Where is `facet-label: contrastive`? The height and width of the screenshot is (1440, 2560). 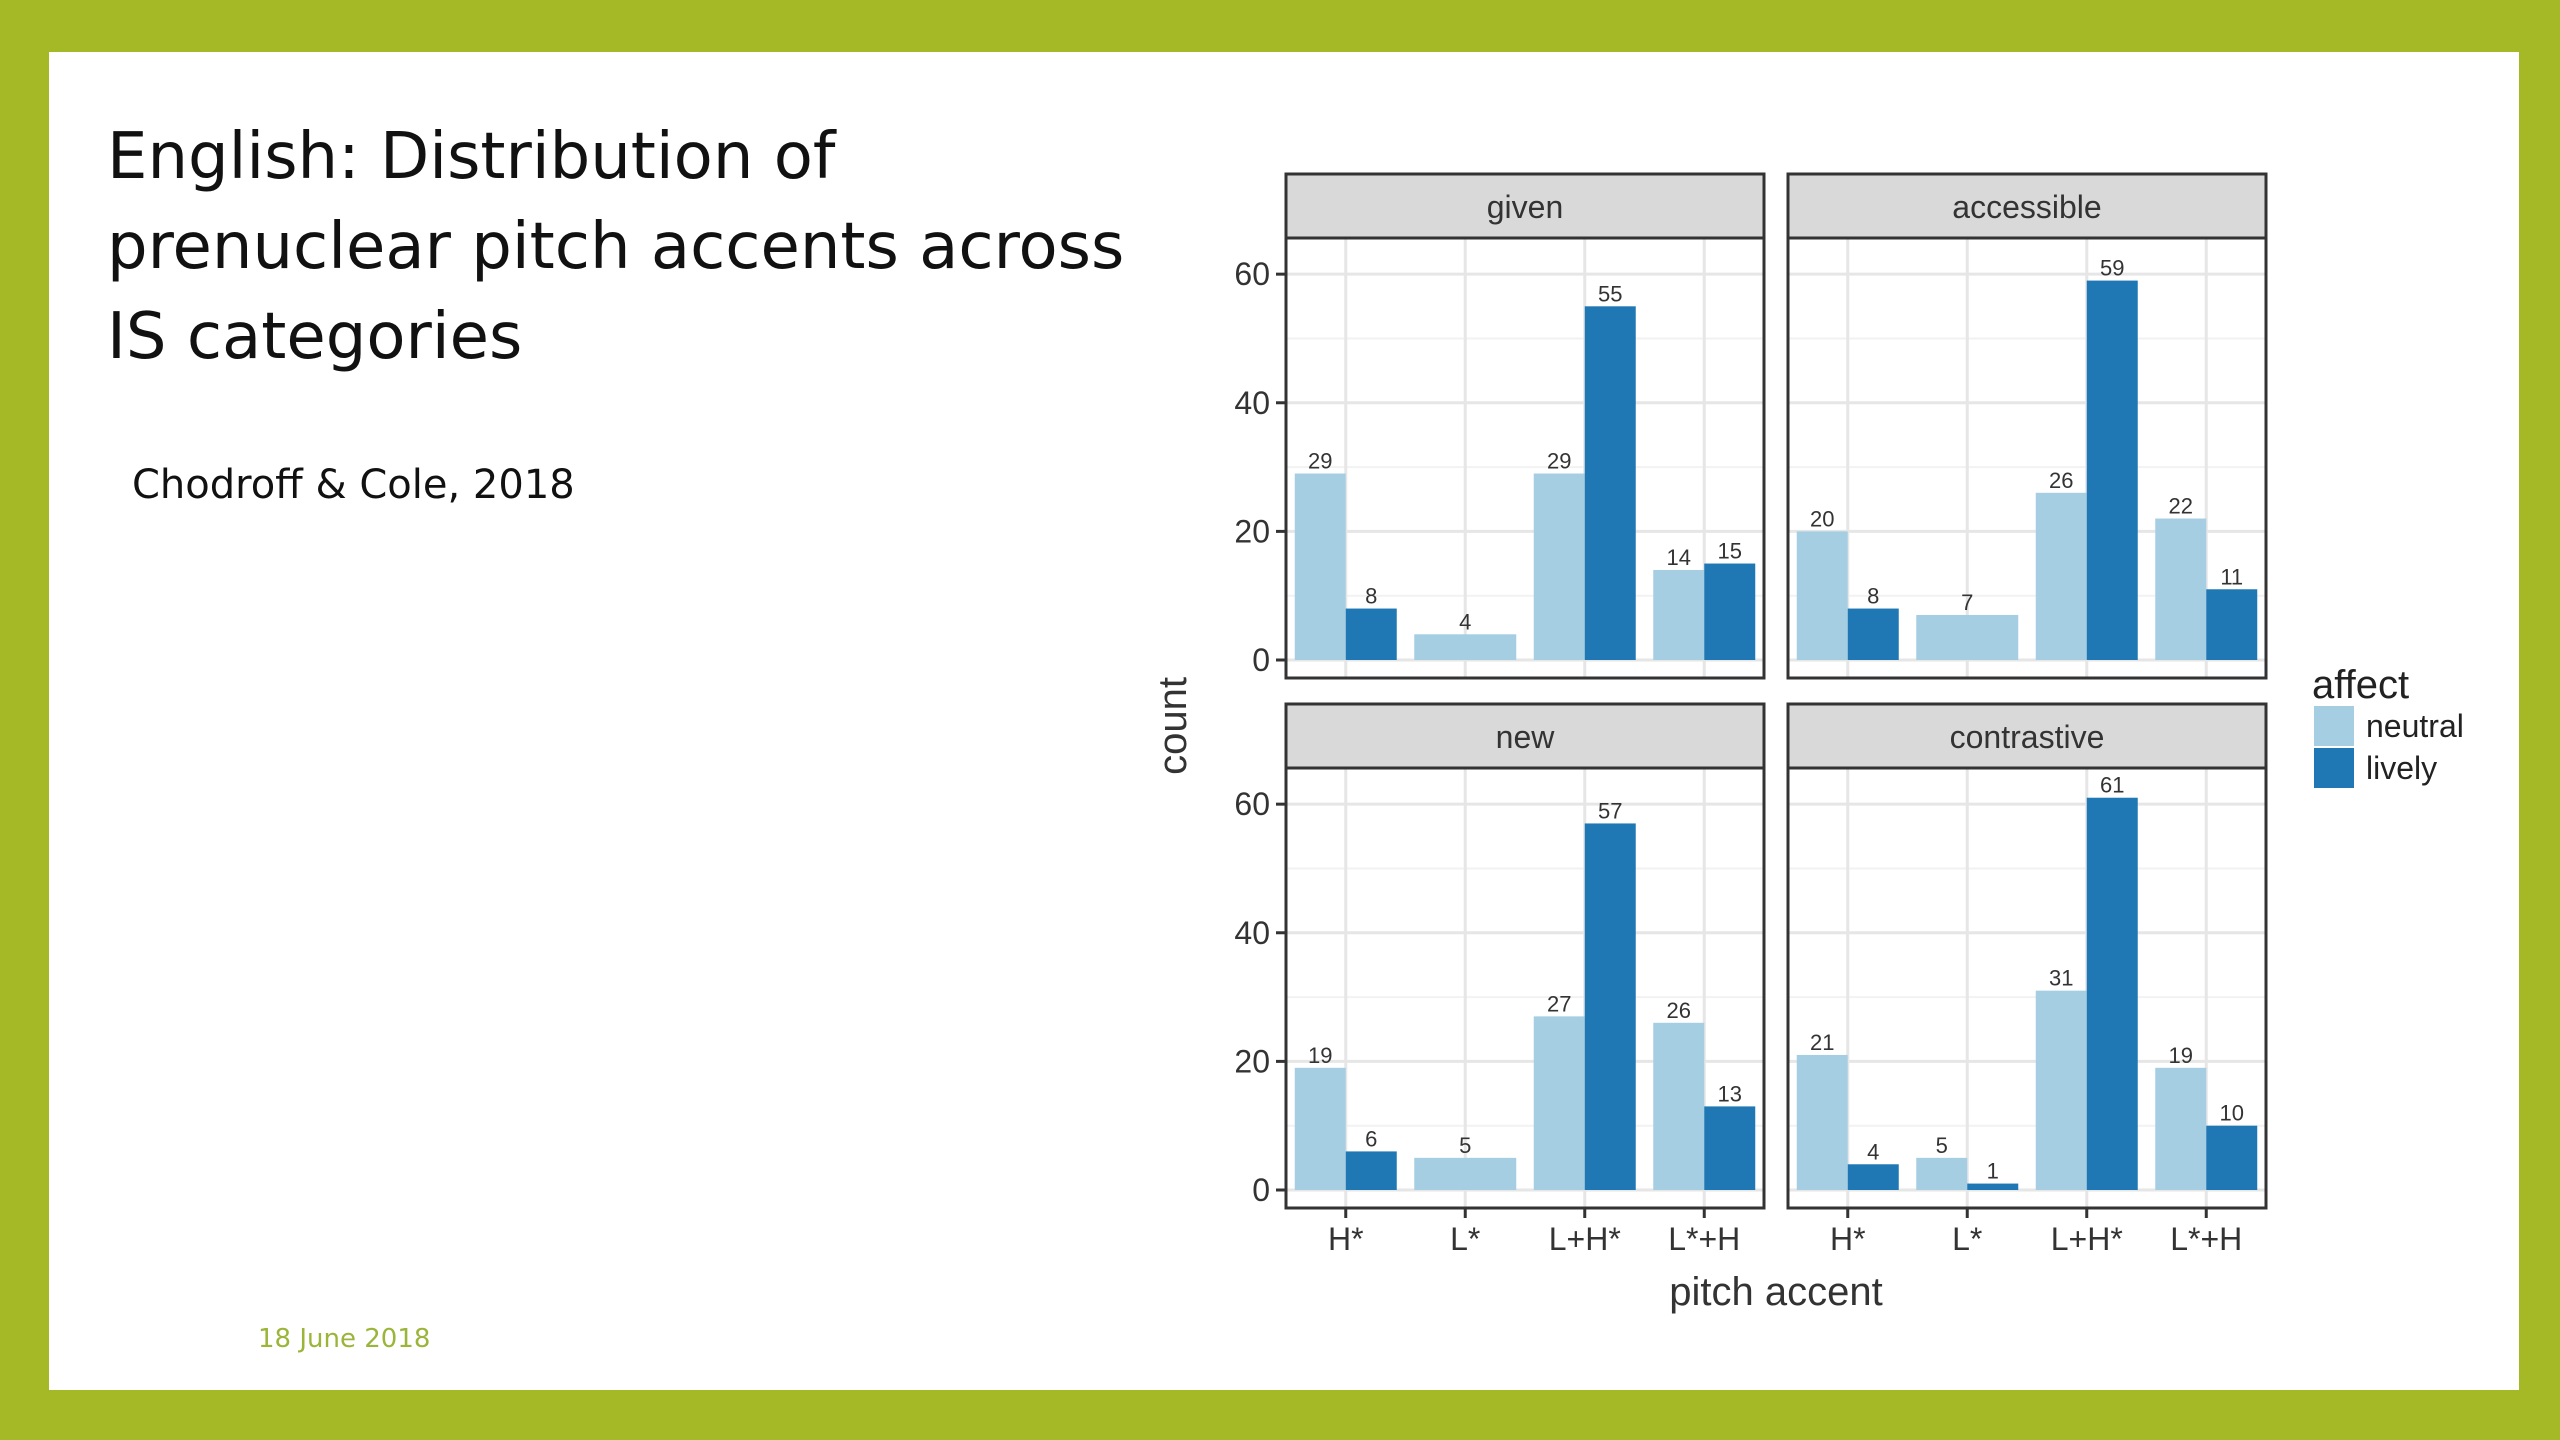
facet-label: contrastive is located at coordinates (2027, 737).